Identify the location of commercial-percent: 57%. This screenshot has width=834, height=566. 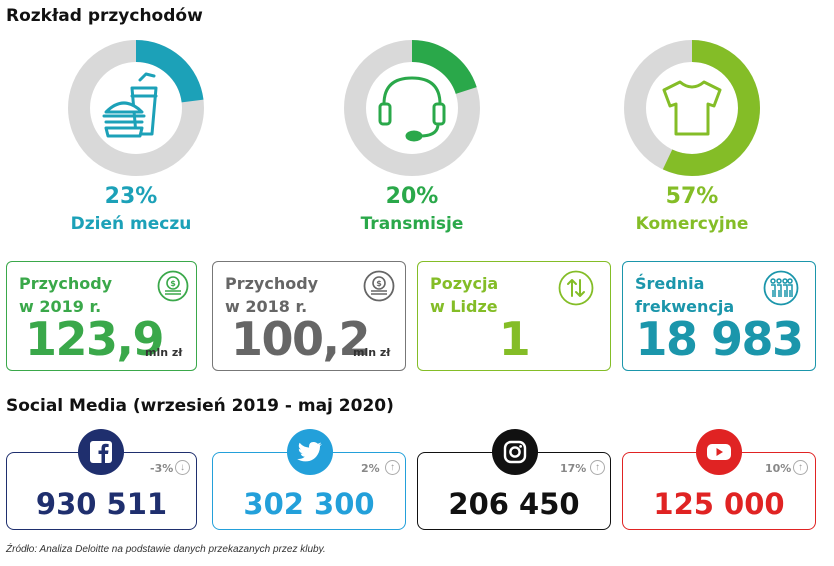
(692, 196).